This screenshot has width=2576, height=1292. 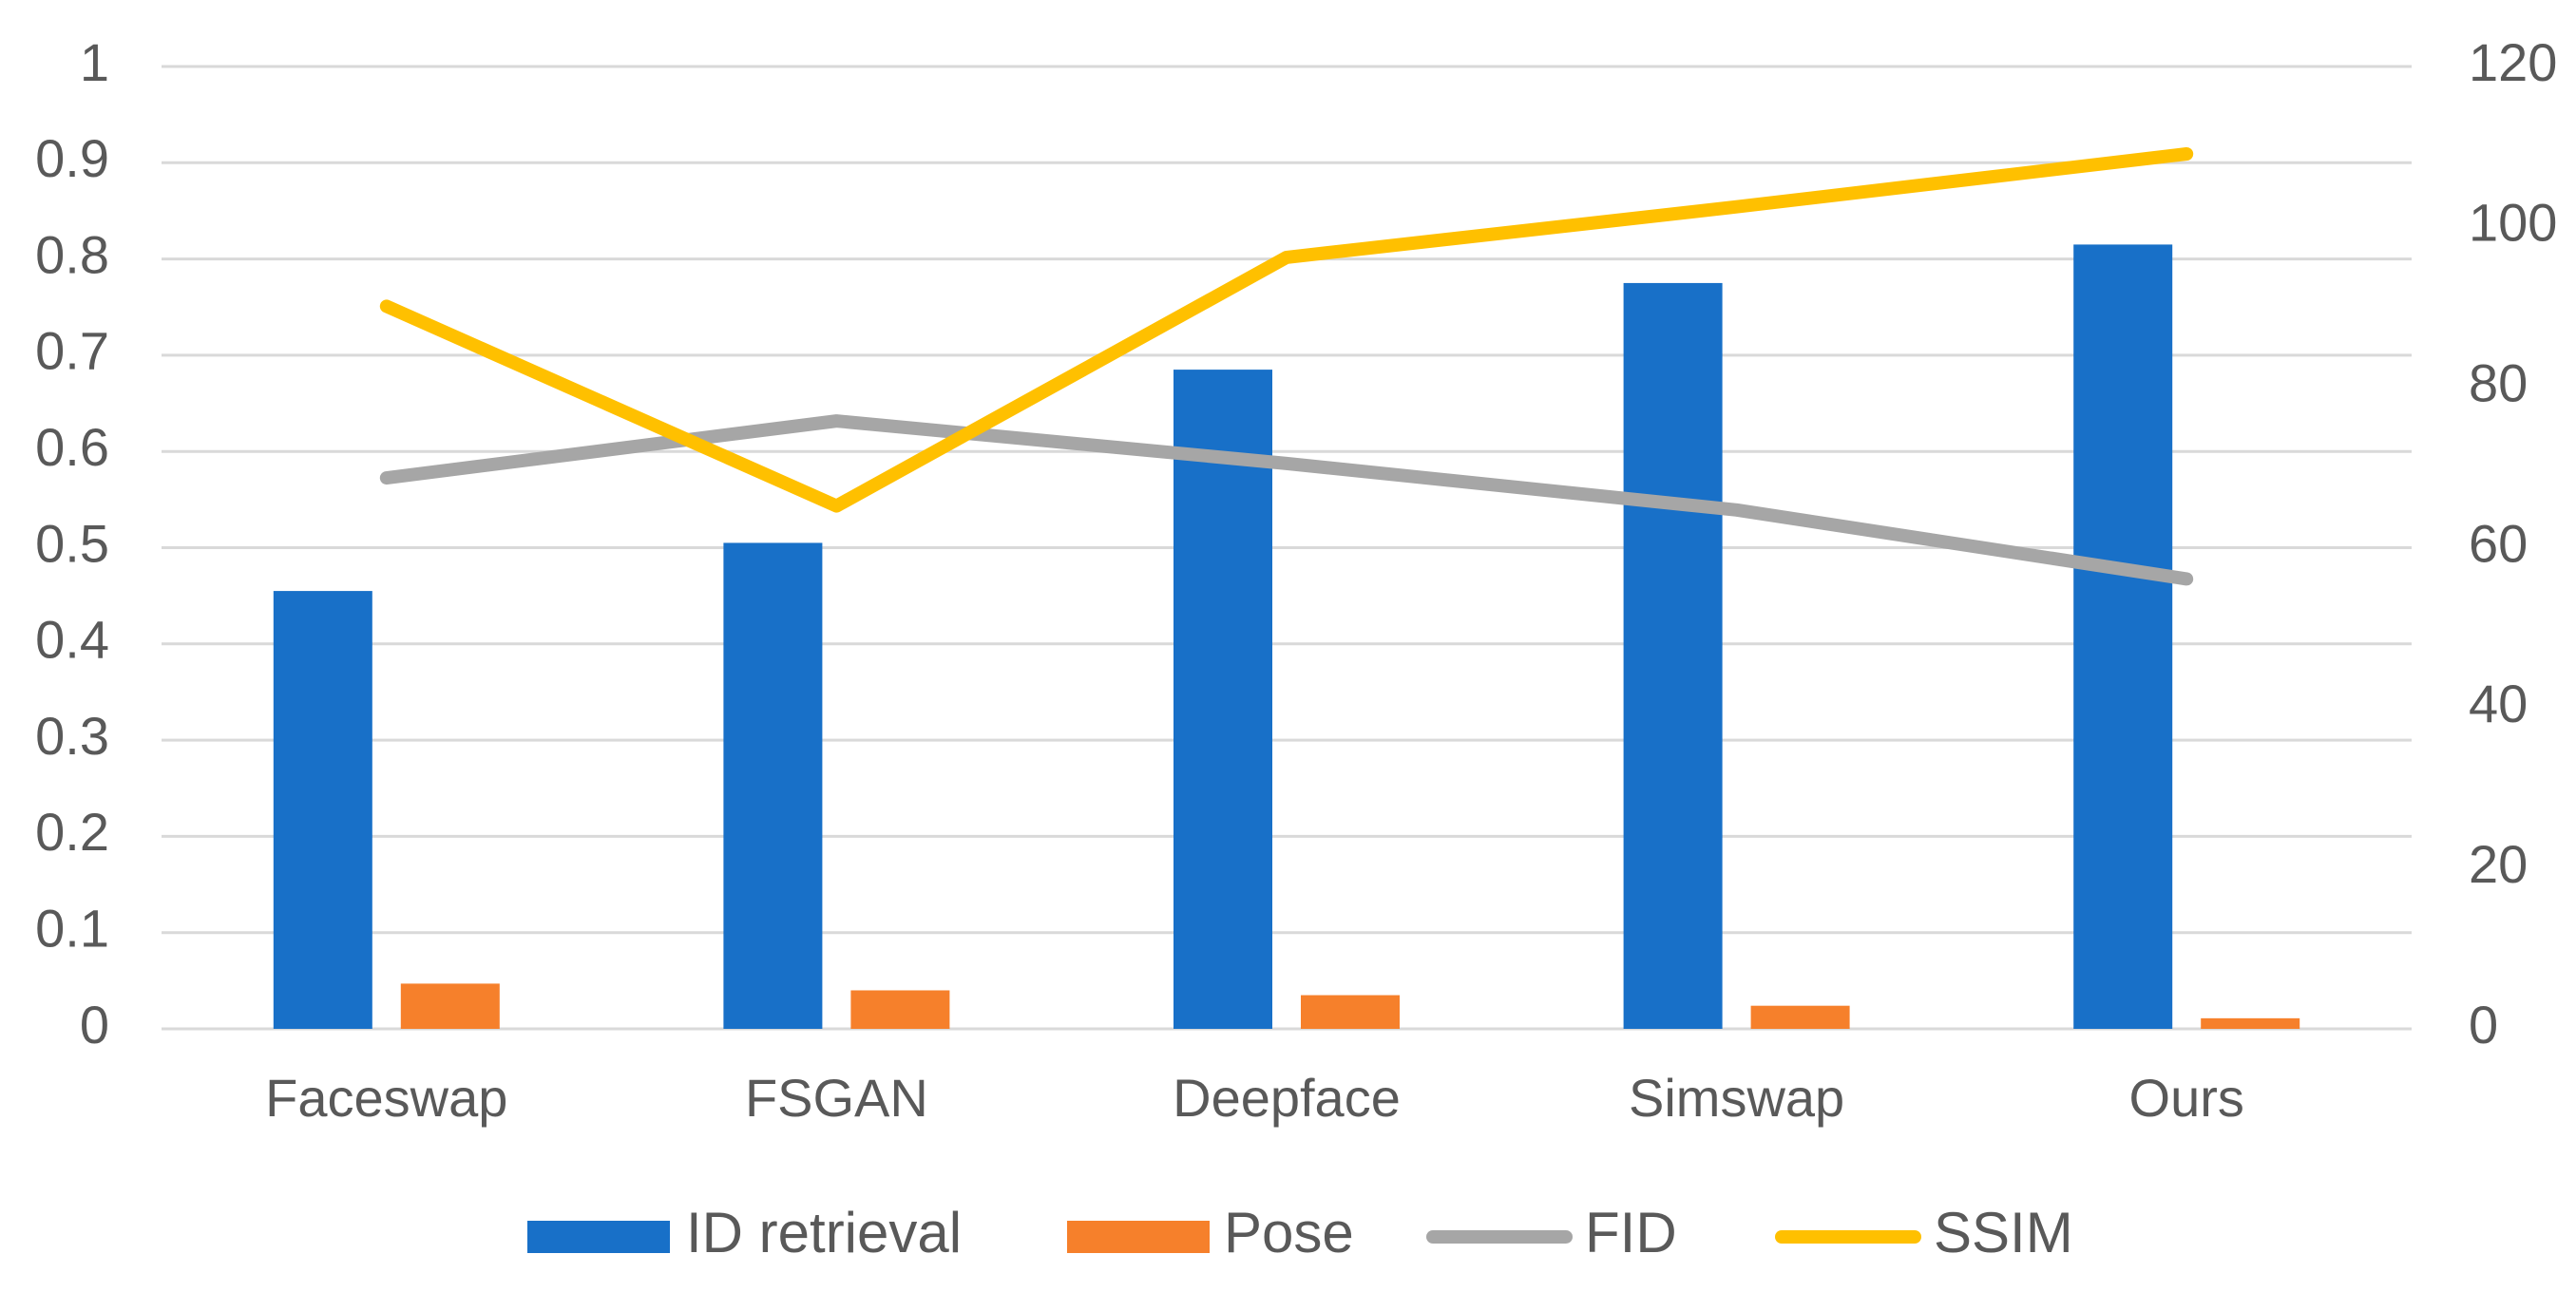 What do you see at coordinates (1223, 700) in the screenshot?
I see `bar-id-retrieval-deepface` at bounding box center [1223, 700].